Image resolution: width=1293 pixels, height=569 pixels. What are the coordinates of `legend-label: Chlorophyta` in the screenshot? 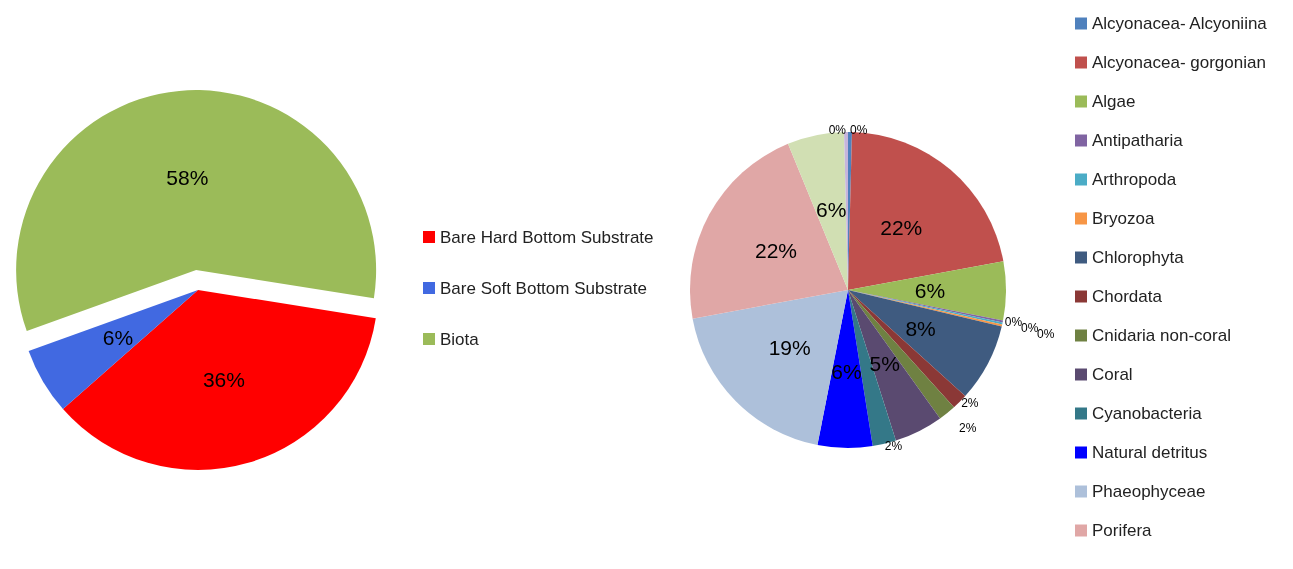 It's located at (1138, 257).